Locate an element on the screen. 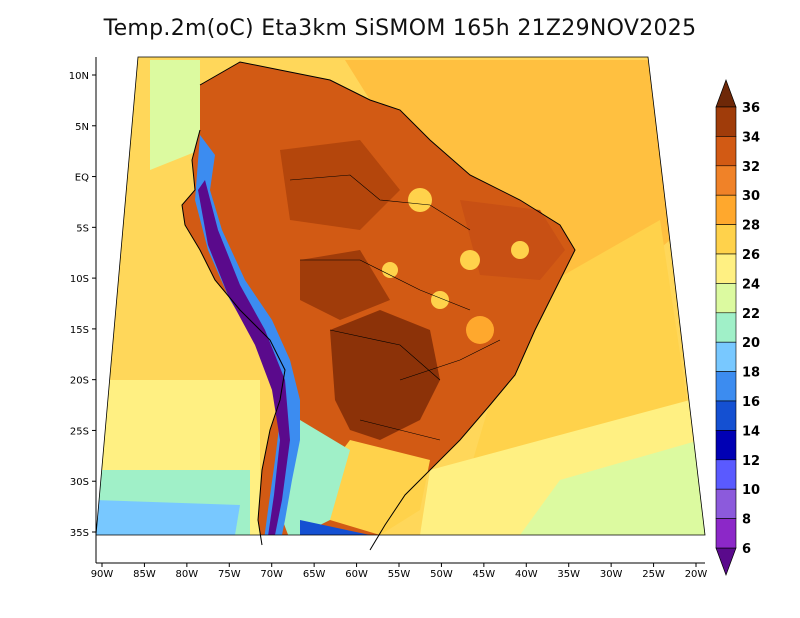 The width and height of the screenshot is (800, 618). lon-tick-label: 65W is located at coordinates (314, 574).